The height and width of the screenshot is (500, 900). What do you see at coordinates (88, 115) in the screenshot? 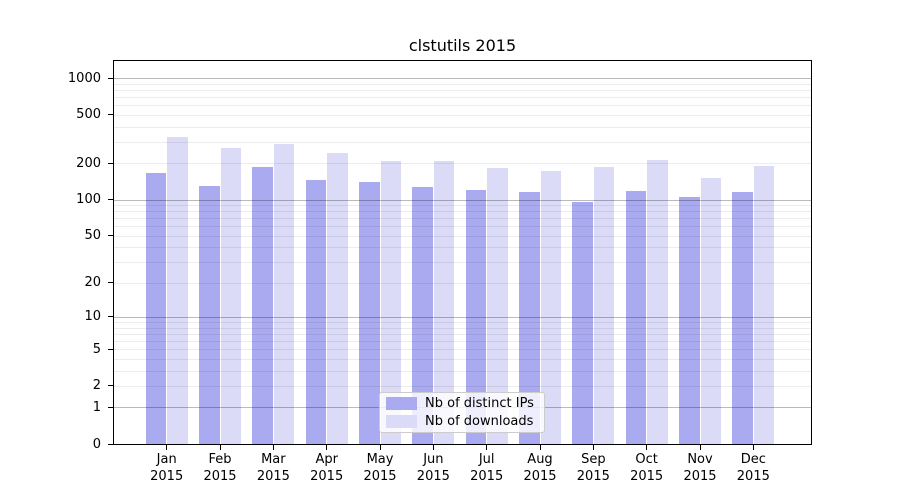
I see `y-tick-label: 500` at bounding box center [88, 115].